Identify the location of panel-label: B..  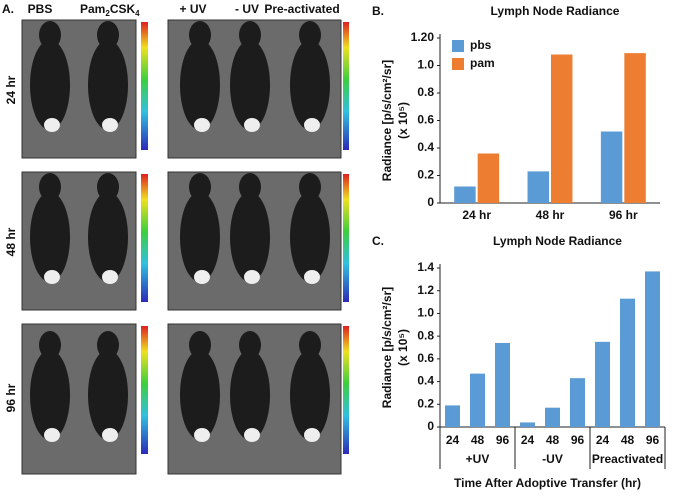
(378, 11).